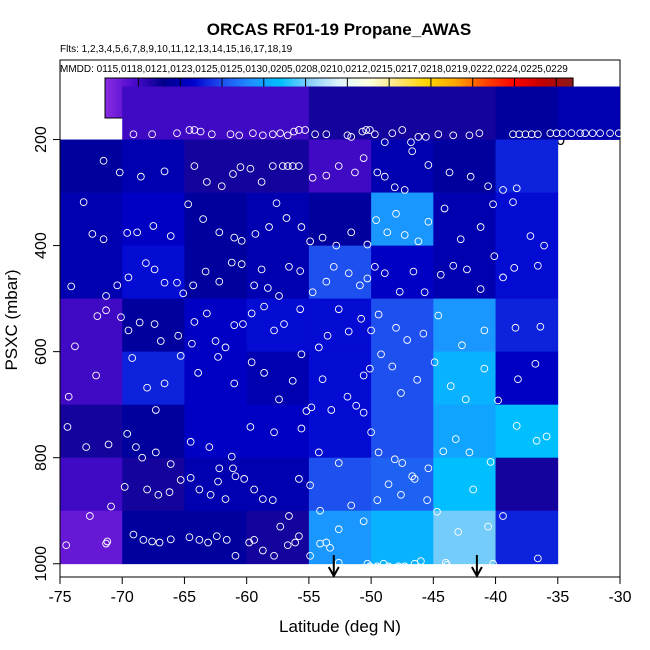 This screenshot has height=650, width=650. Describe the element at coordinates (340, 626) in the screenshot. I see `x-axis-label: Latitude (deg N)` at that location.